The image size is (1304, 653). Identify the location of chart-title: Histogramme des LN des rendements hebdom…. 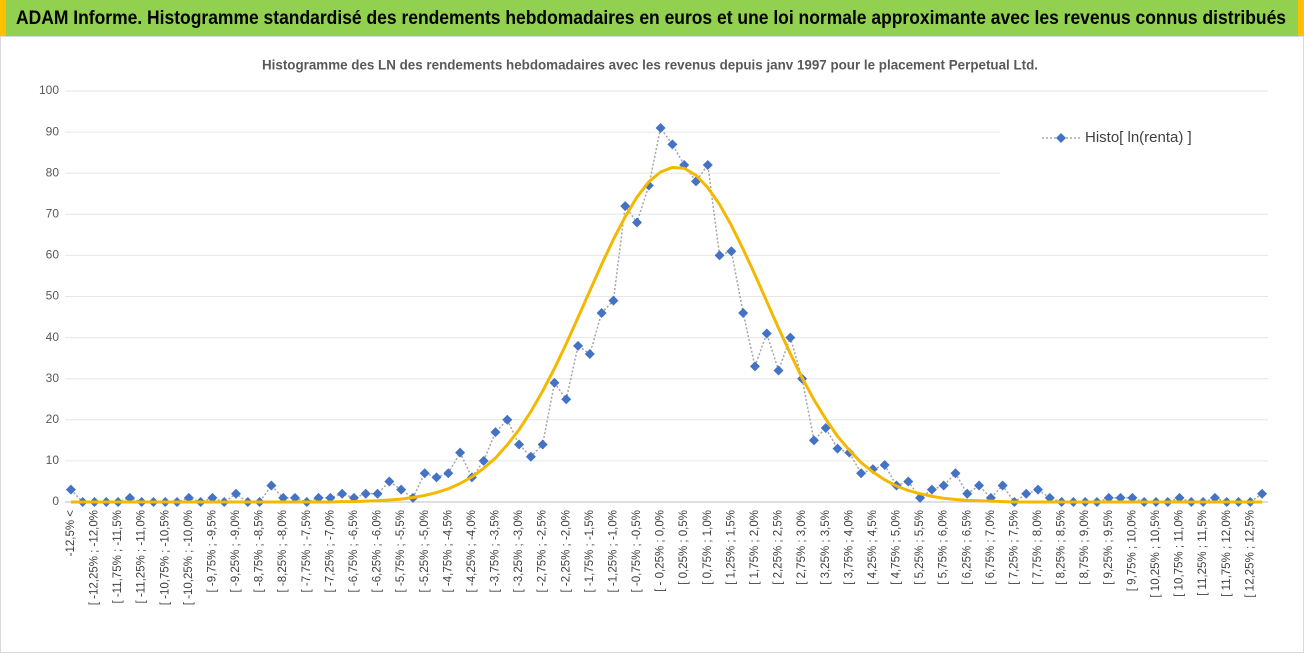
(650, 65).